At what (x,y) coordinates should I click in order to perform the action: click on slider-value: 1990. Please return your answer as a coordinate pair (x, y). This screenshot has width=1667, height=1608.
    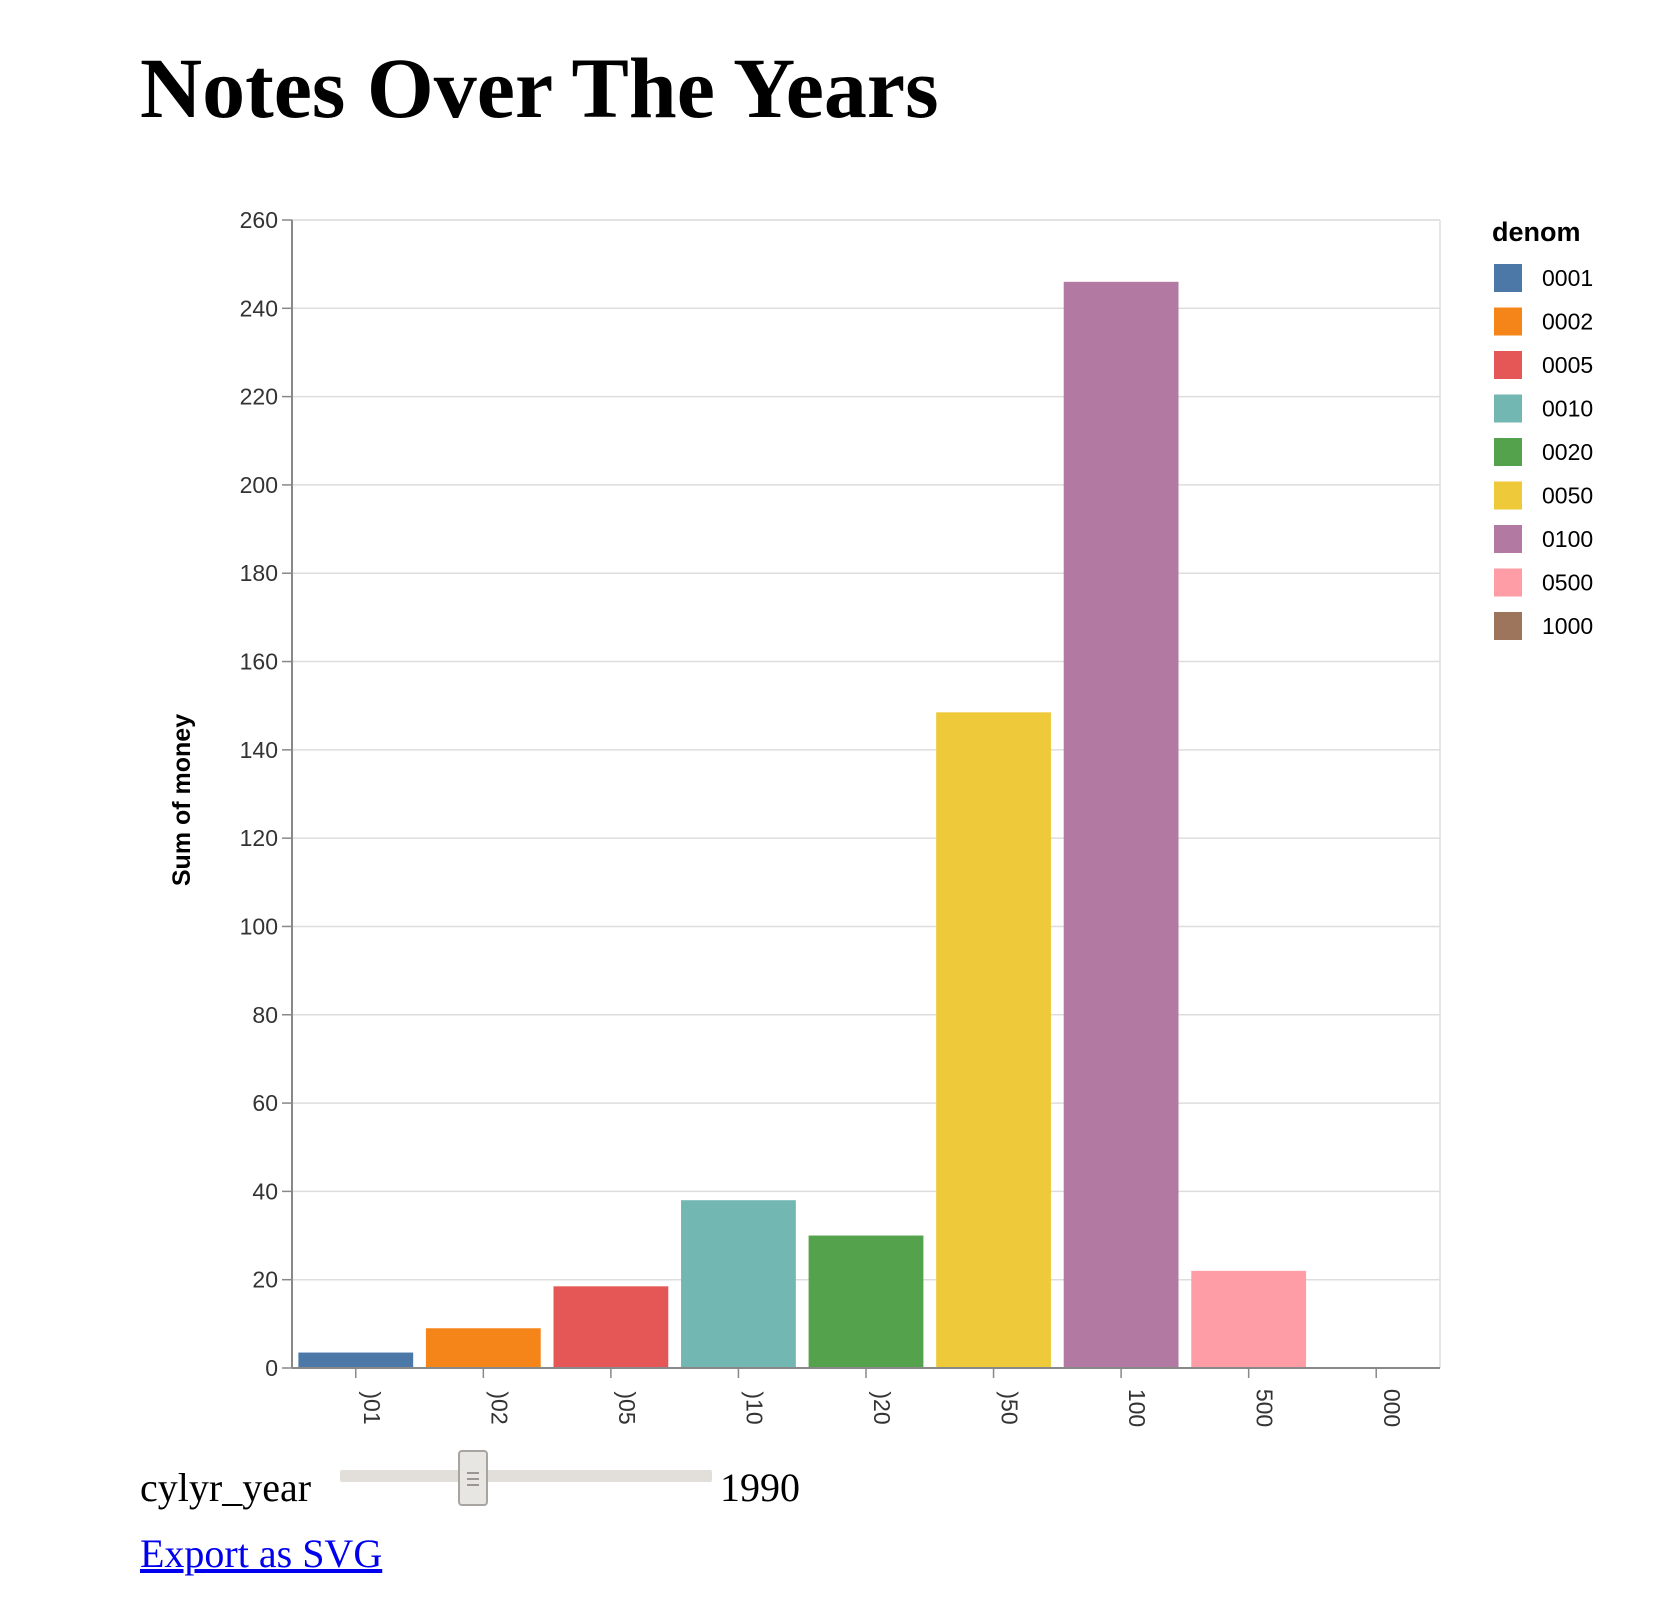
    Looking at the image, I should click on (760, 1487).